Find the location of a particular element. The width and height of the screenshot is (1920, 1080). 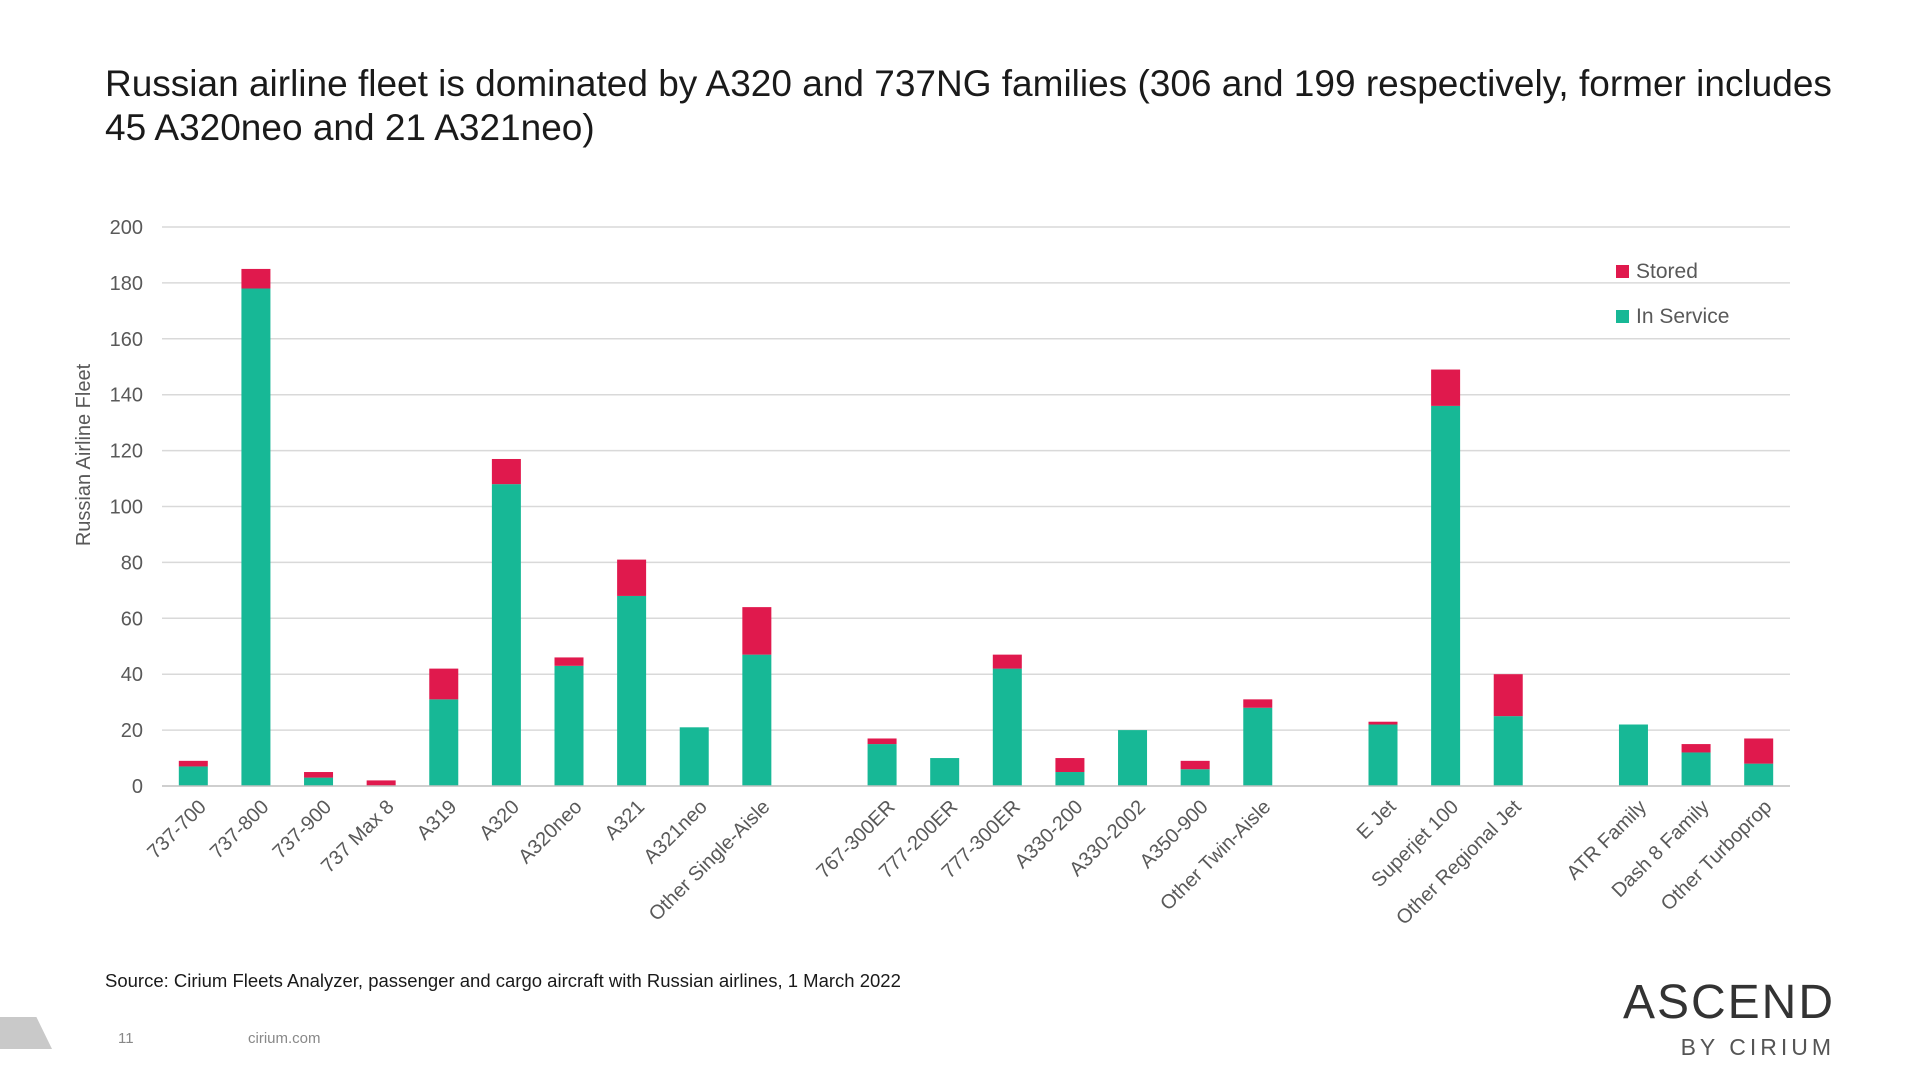

ascend-by-cirium-logo: ASCEND BY CIRIUM is located at coordinates (1729, 1019).